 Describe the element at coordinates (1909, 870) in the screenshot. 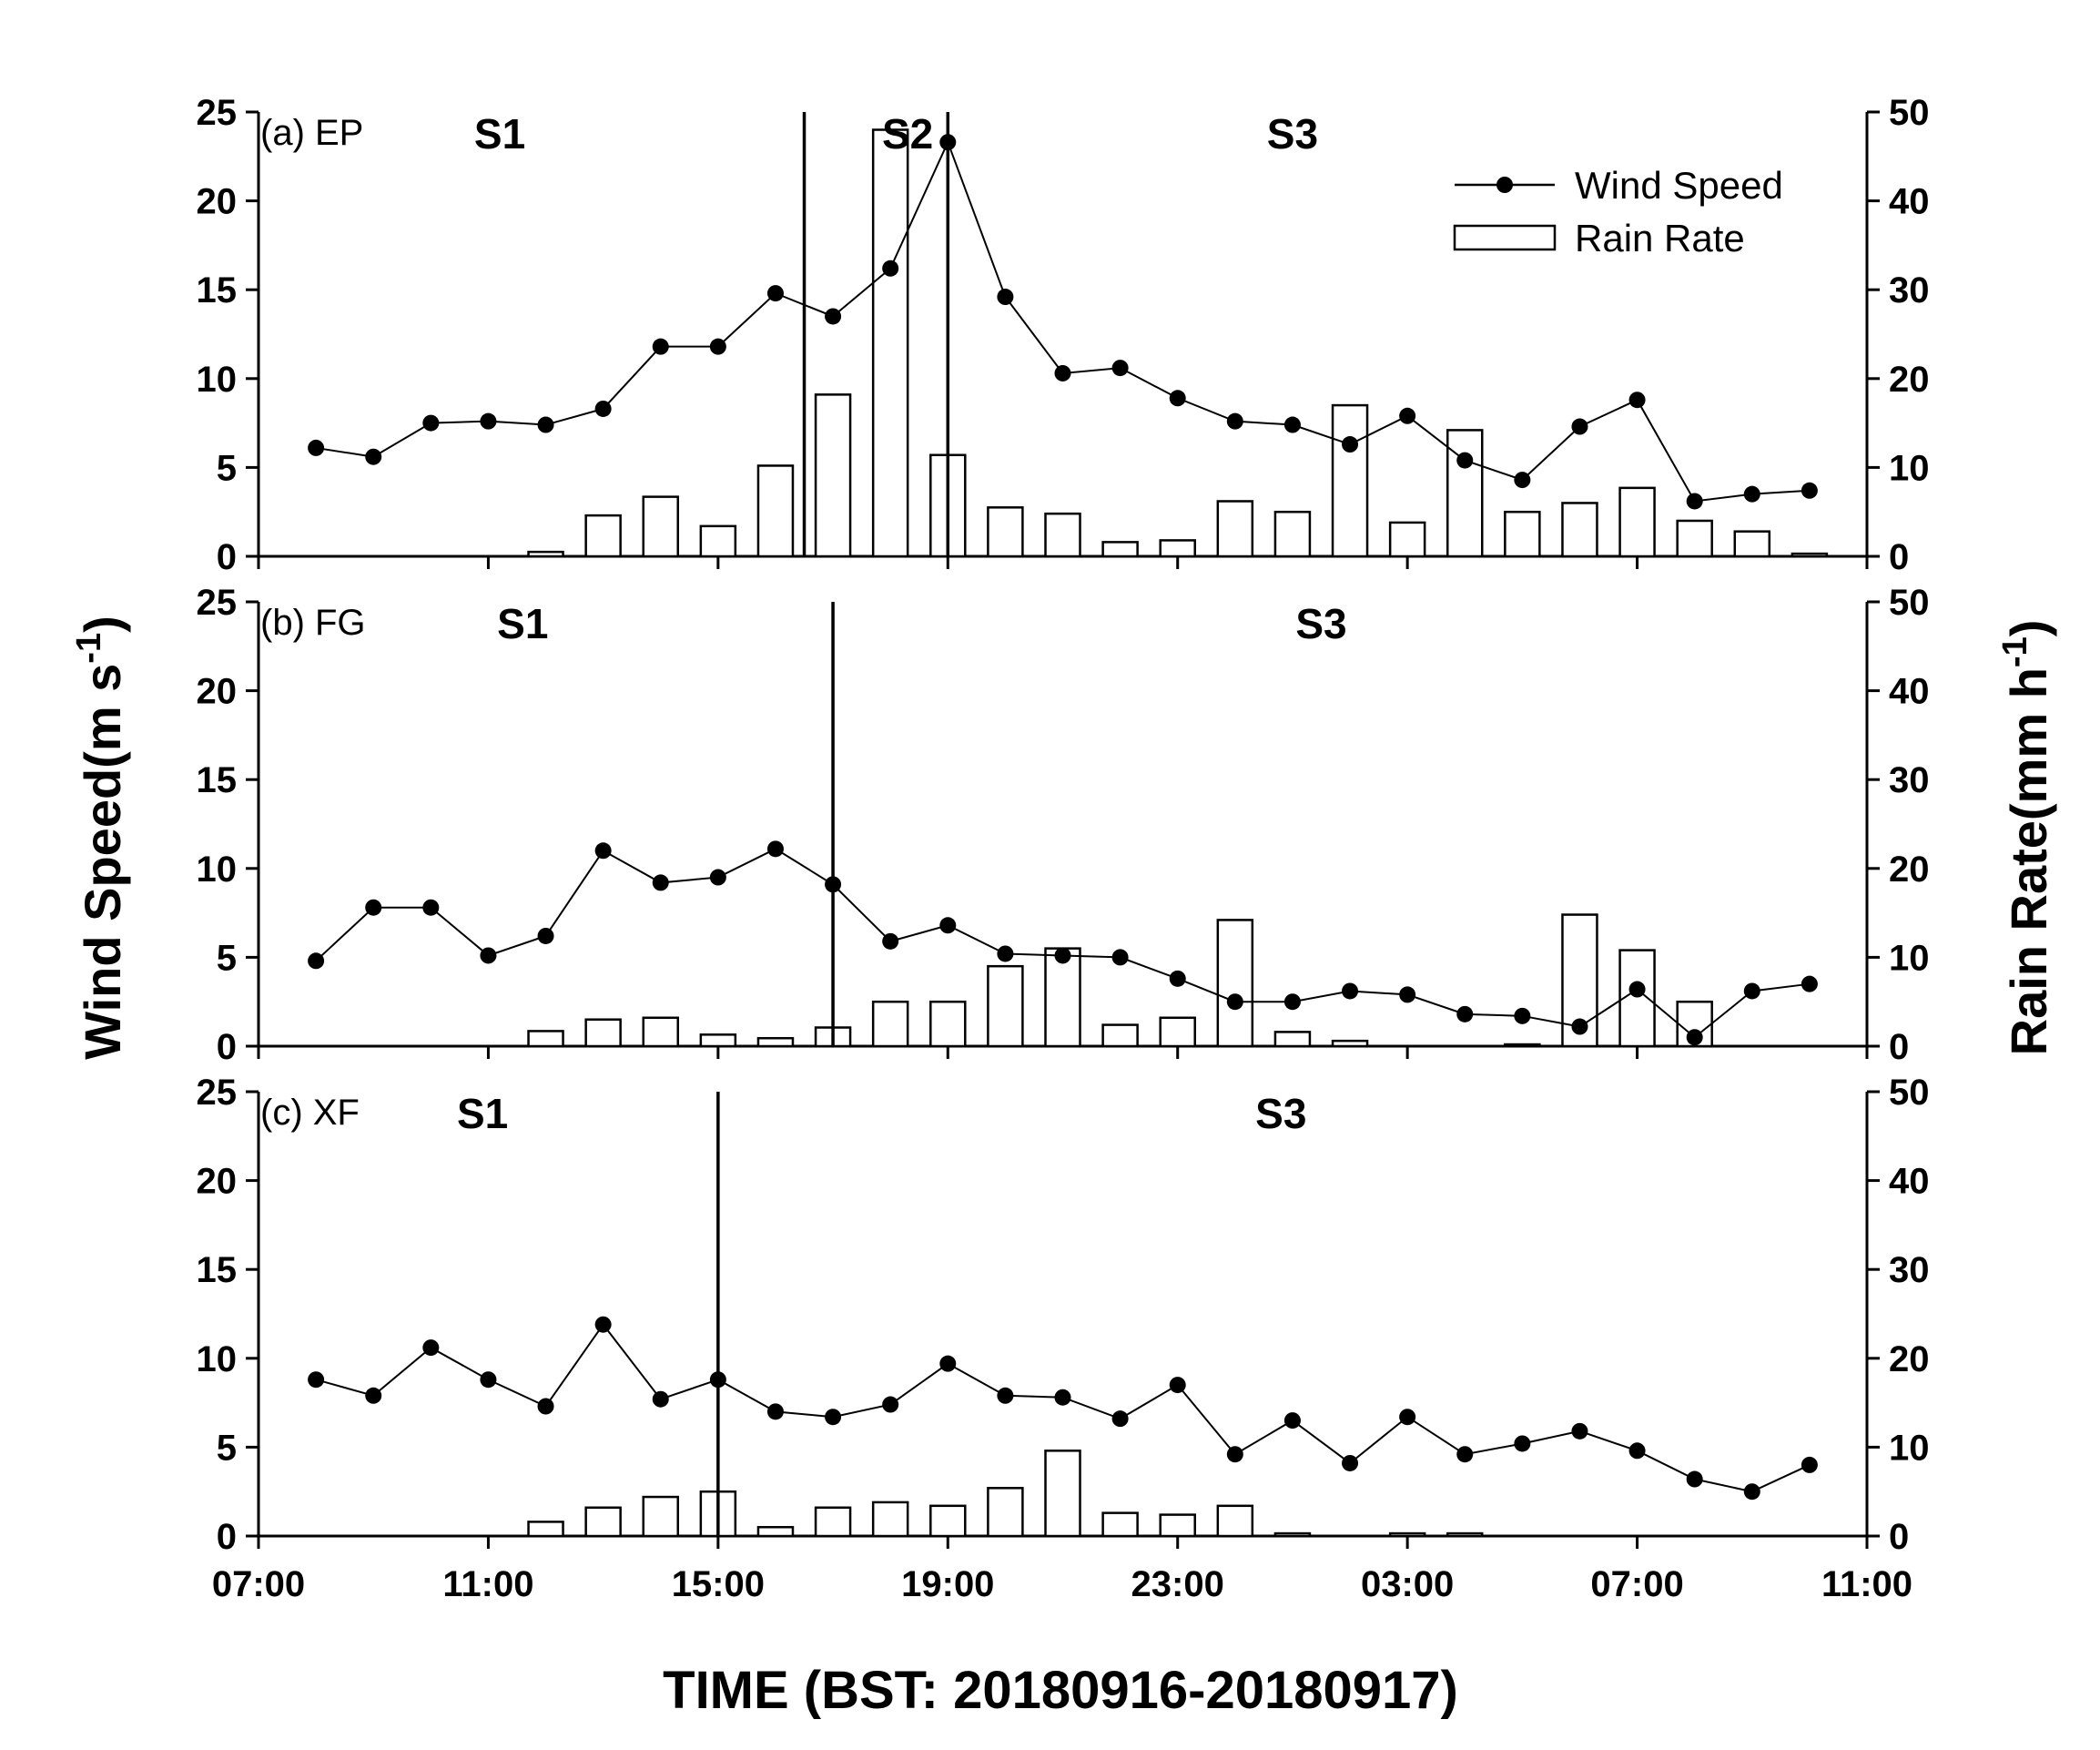

I see `y-right-tick-label: 20` at that location.